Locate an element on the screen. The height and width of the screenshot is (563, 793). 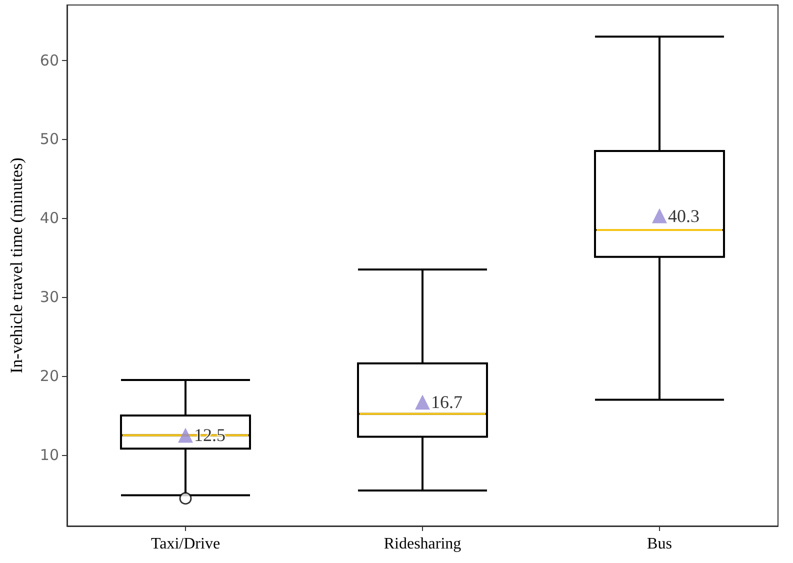
x-tick-label: Bus is located at coordinates (659, 544).